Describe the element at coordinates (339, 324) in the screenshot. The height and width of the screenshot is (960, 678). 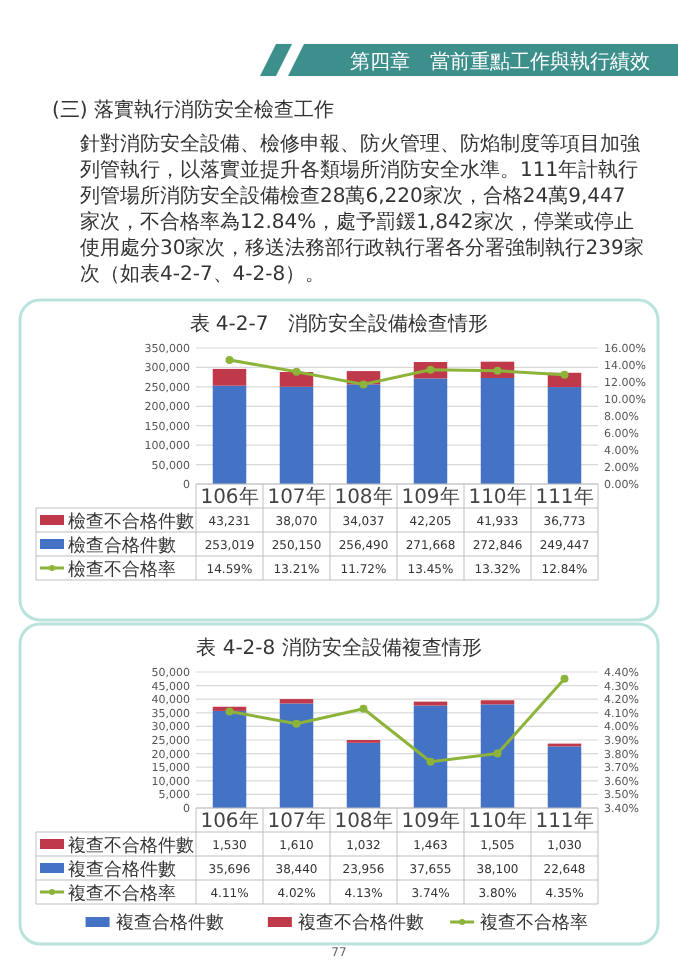
I see `chart-title: 表 4-2-7 消防安全設備檢查情形` at that location.